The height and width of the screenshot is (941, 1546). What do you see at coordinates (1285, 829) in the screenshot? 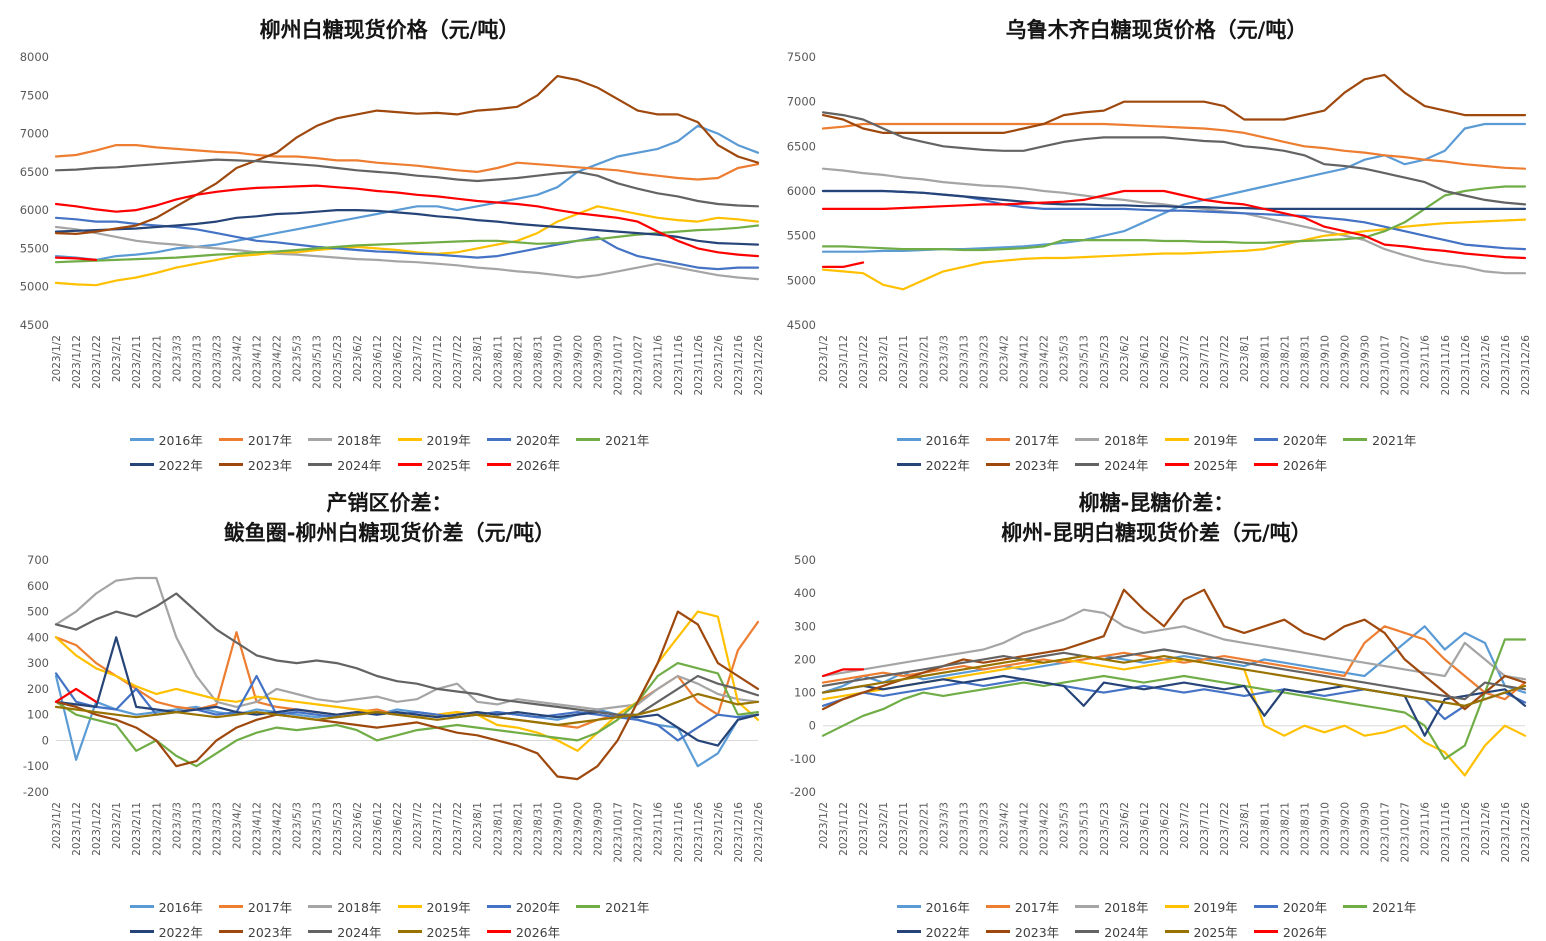
I see `svg-text: 2023/8/21` at bounding box center [1285, 829].